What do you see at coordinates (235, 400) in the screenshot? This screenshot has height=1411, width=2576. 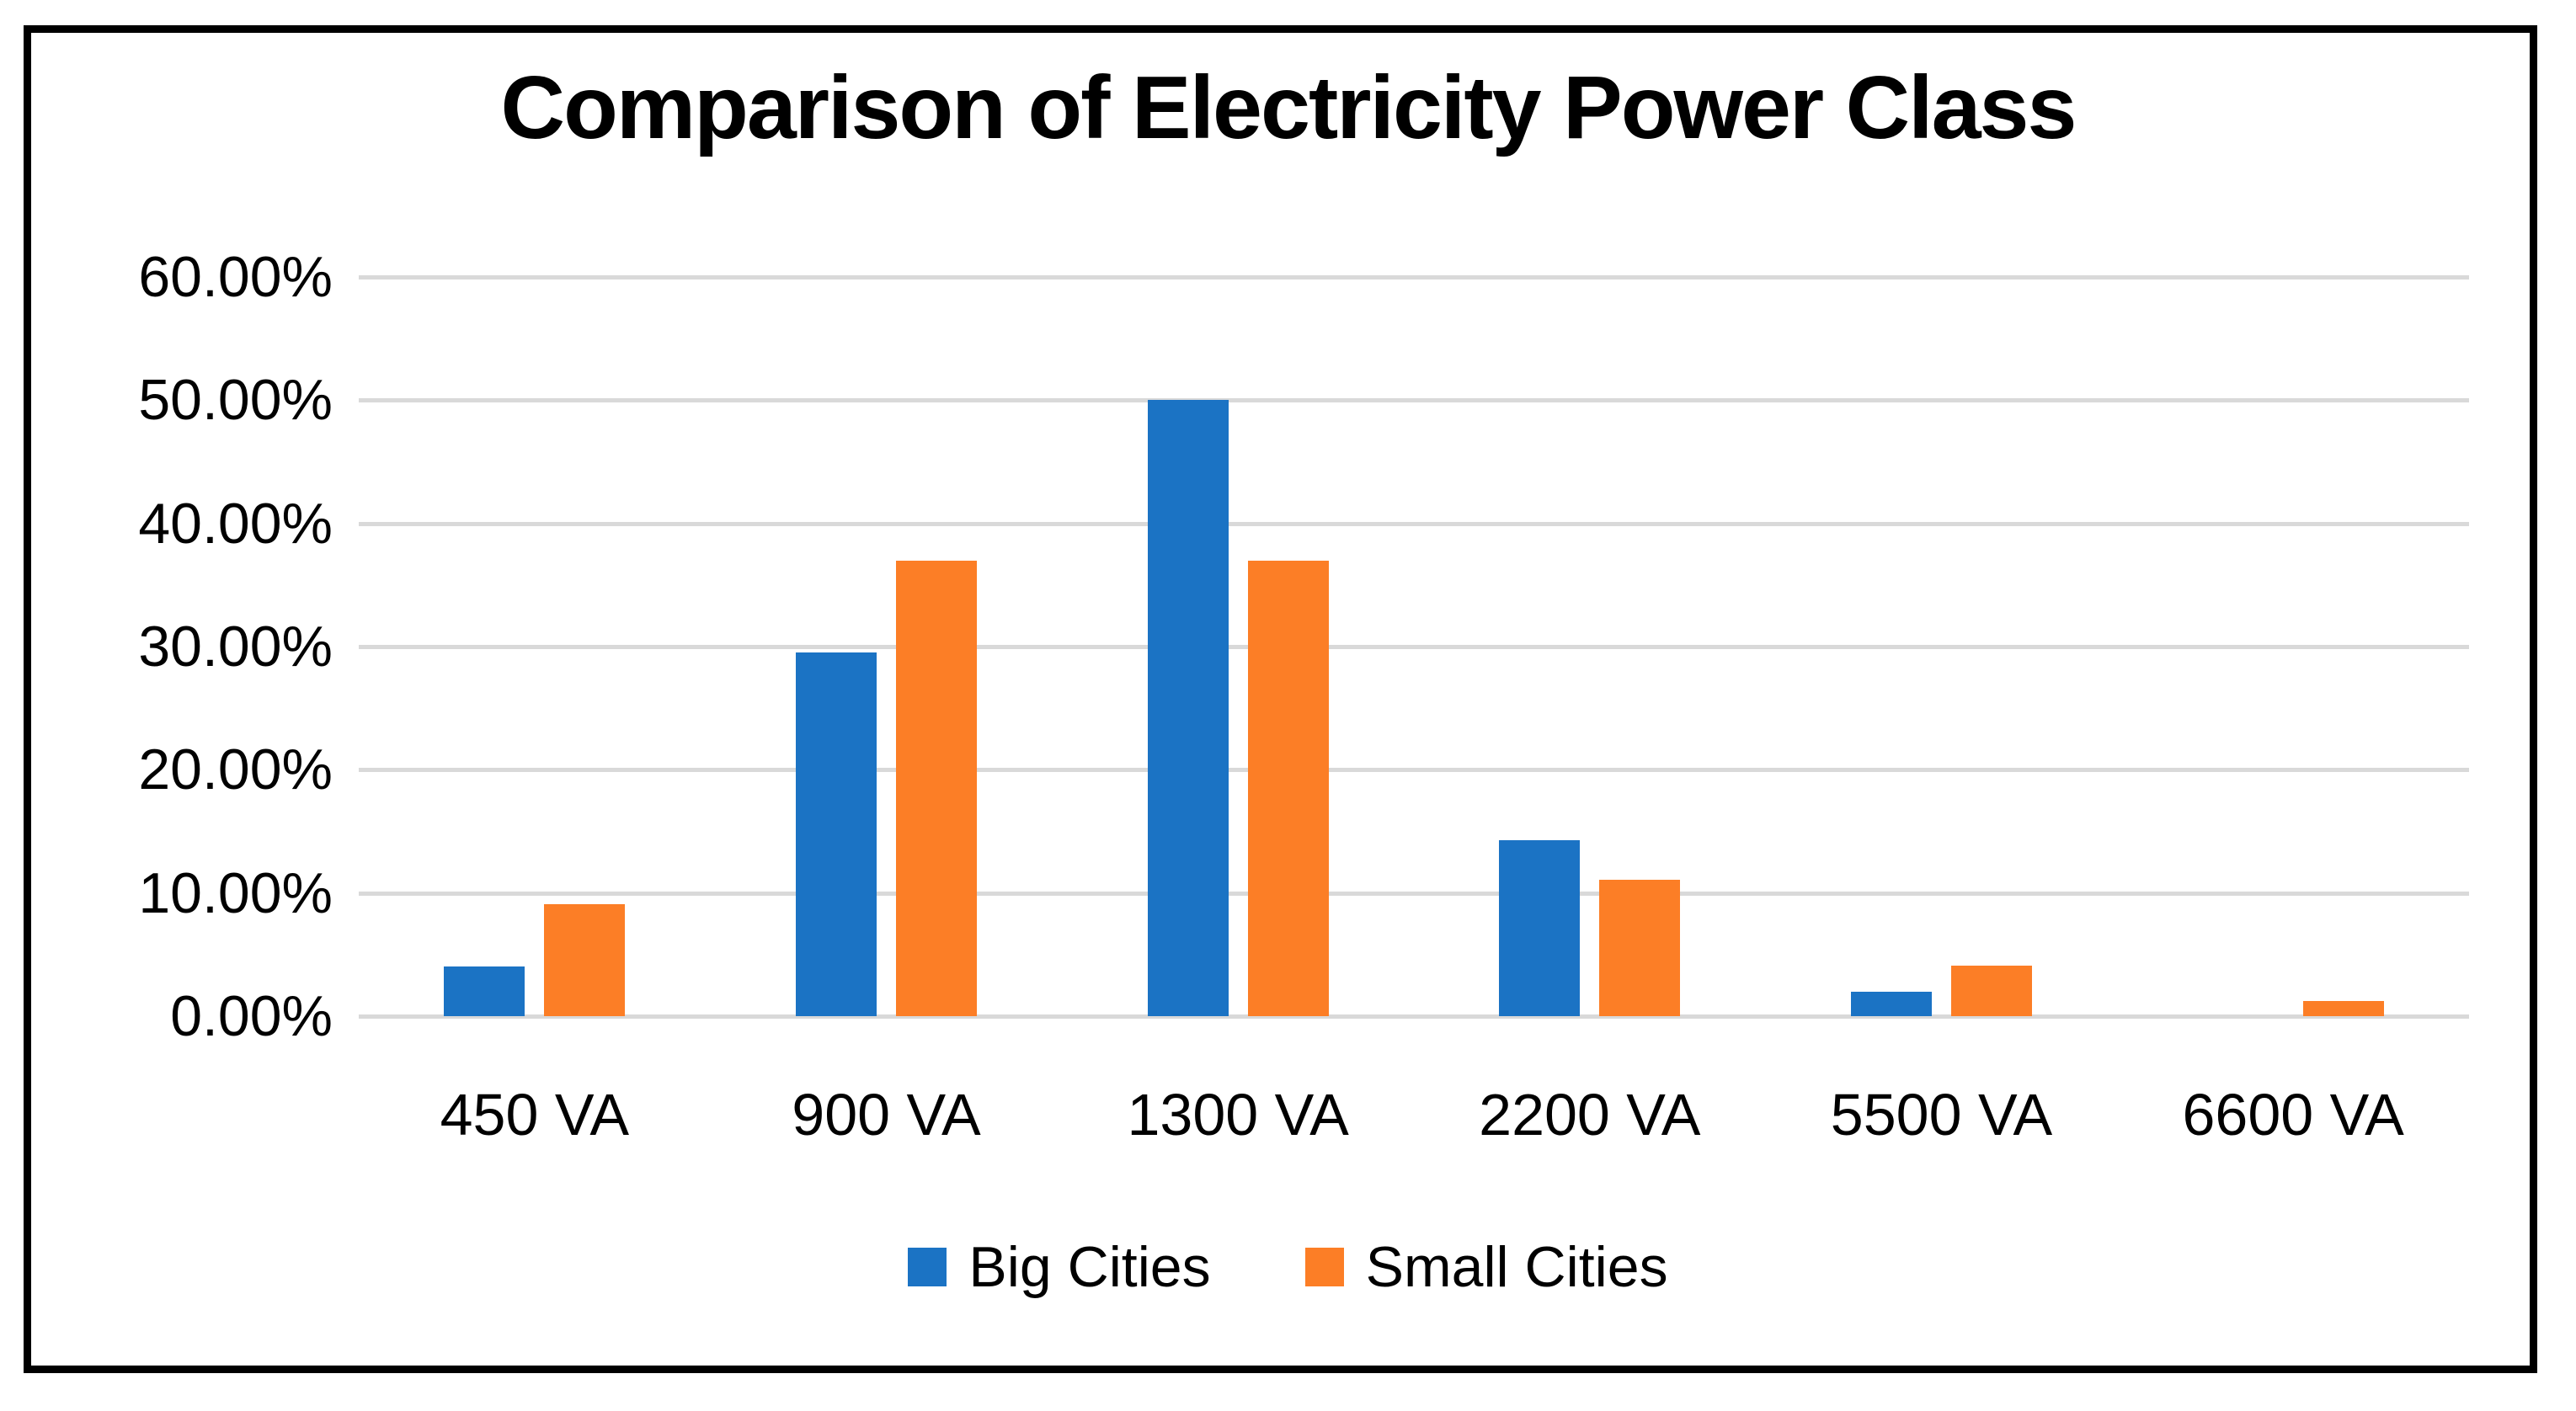 I see `y-axis-tick-label: 50.00%` at bounding box center [235, 400].